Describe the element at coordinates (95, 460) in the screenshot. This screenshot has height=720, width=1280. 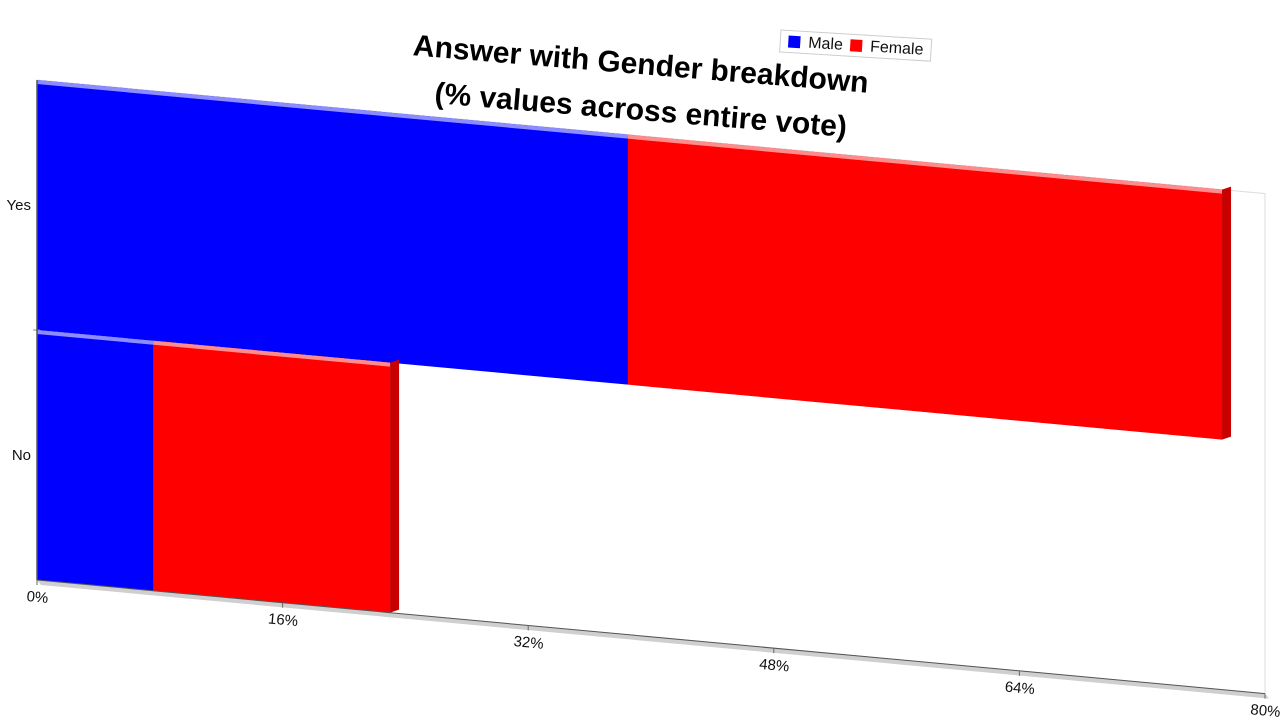
I see `bar-no-male` at that location.